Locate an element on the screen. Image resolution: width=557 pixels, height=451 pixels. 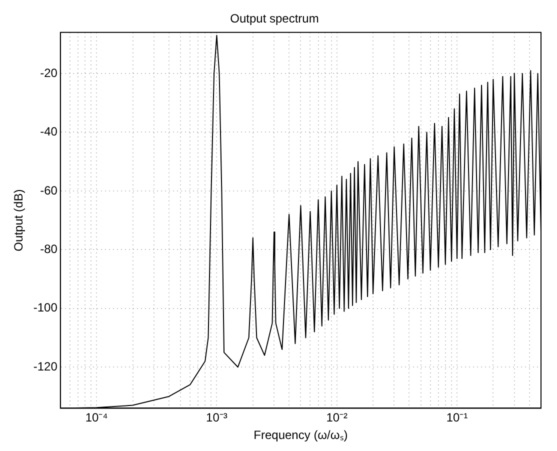
y-tick-label: -40 is located at coordinates (49, 131).